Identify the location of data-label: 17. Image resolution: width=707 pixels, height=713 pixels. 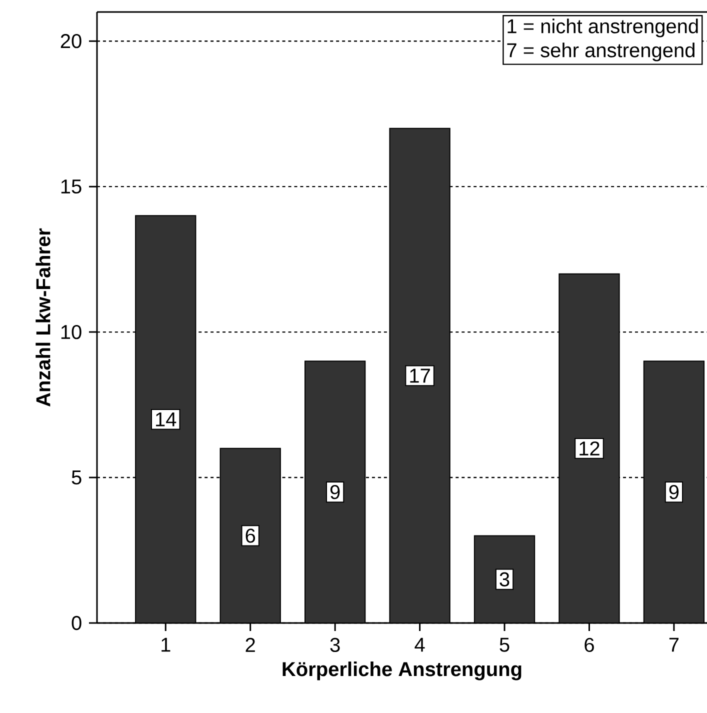
(420, 375).